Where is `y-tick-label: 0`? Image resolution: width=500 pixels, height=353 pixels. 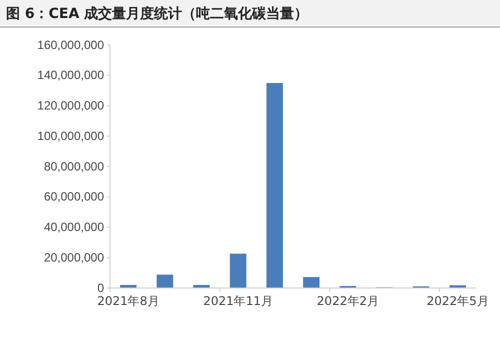 y-tick-label: 0 is located at coordinates (100, 287).